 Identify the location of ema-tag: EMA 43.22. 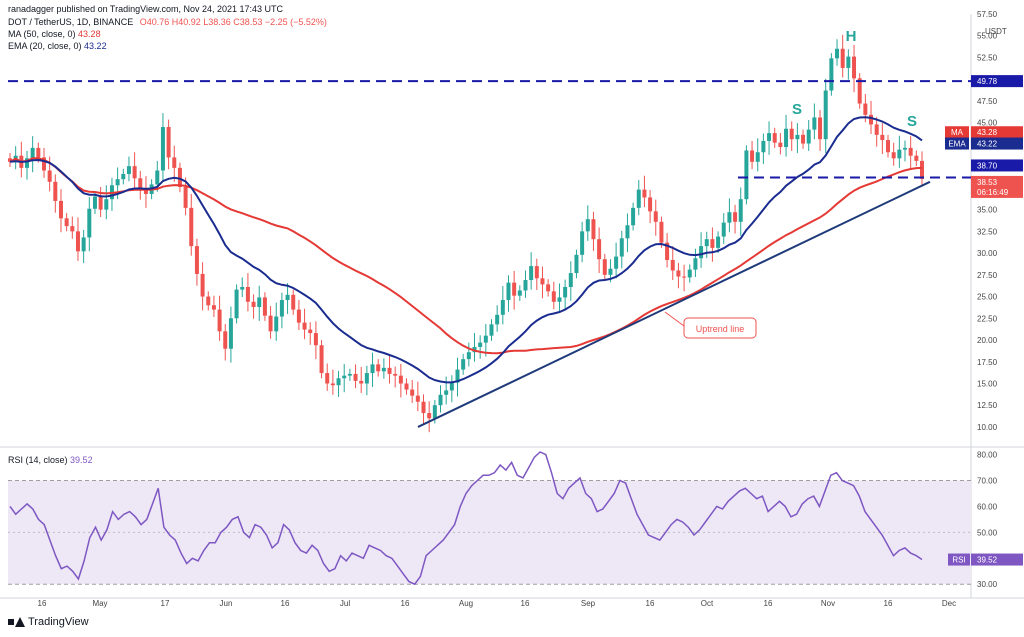
(984, 143).